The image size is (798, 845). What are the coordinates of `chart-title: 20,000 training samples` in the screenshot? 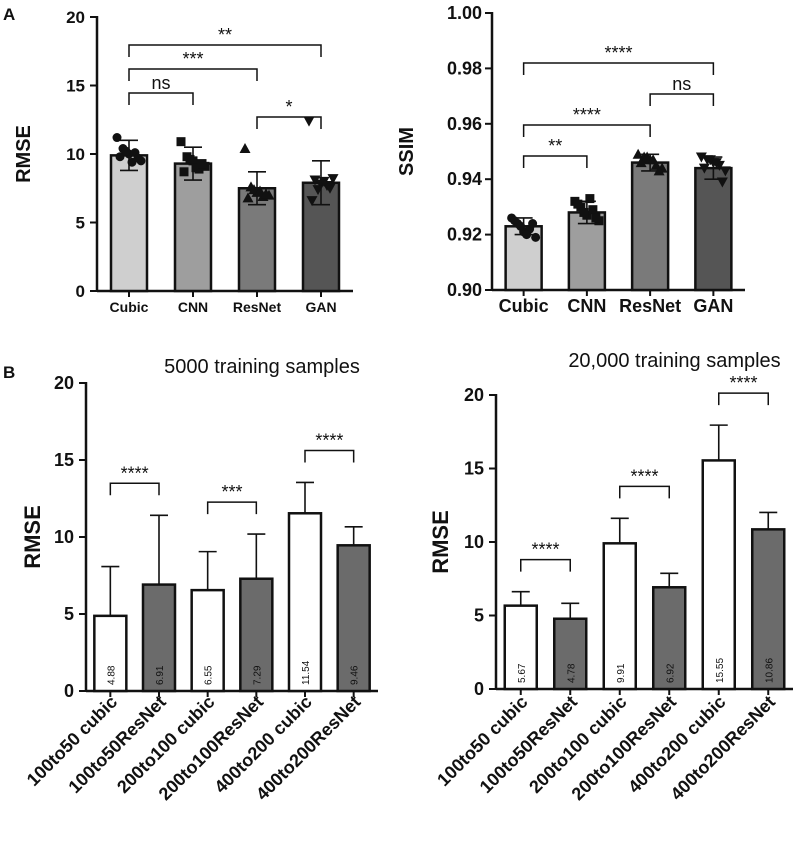 It's located at (674, 361).